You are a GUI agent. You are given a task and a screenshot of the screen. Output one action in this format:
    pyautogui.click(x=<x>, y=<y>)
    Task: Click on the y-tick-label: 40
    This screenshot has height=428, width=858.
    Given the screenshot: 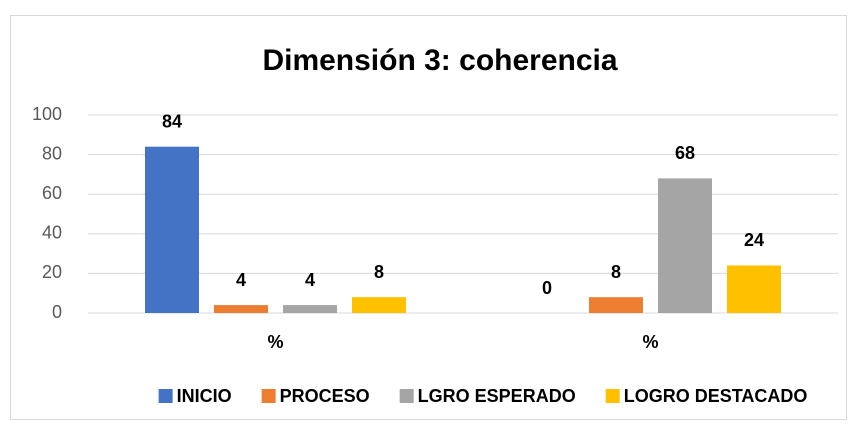 What is the action you would take?
    pyautogui.click(x=52, y=233)
    